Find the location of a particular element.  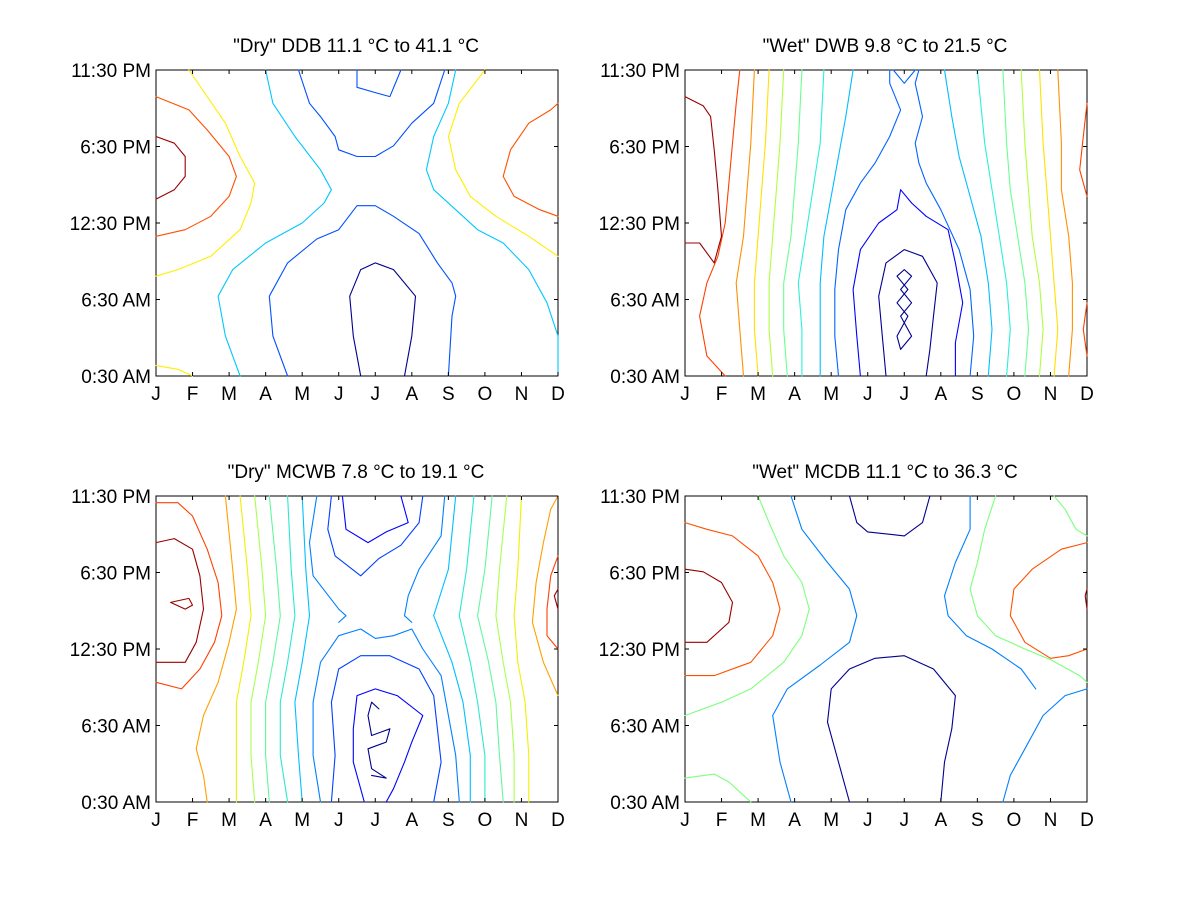

panel-title: "Wet" MCDB 11.1 °C to 36.3 °C is located at coordinates (885, 472).